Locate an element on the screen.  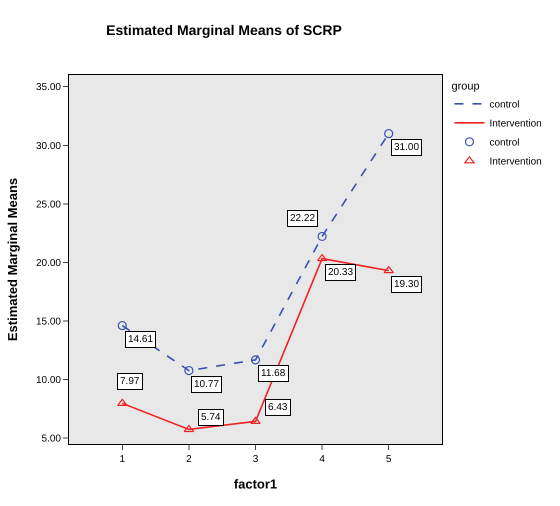
y-tick-label: 5.00 is located at coordinates (52, 439).